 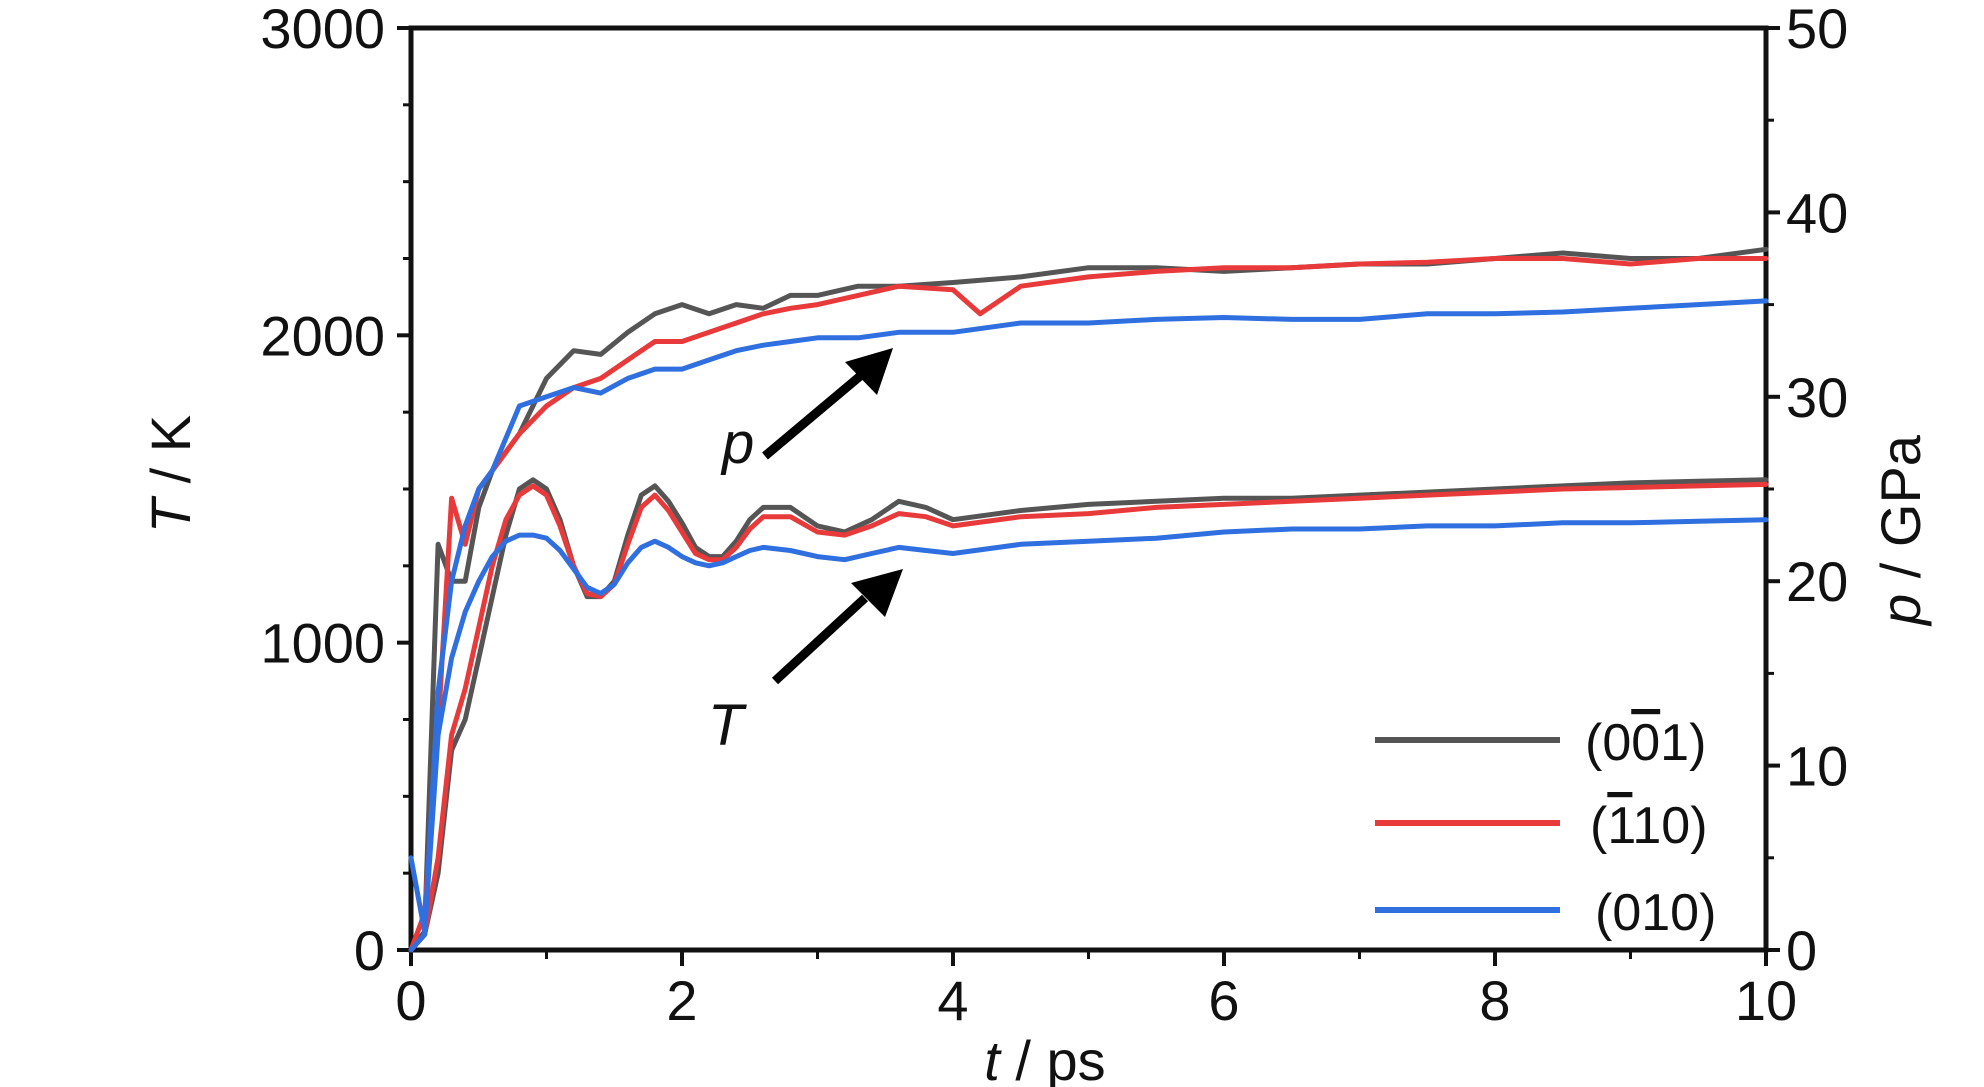 I want to click on x-axis-unit: / ps, so click(x=1053, y=1058).